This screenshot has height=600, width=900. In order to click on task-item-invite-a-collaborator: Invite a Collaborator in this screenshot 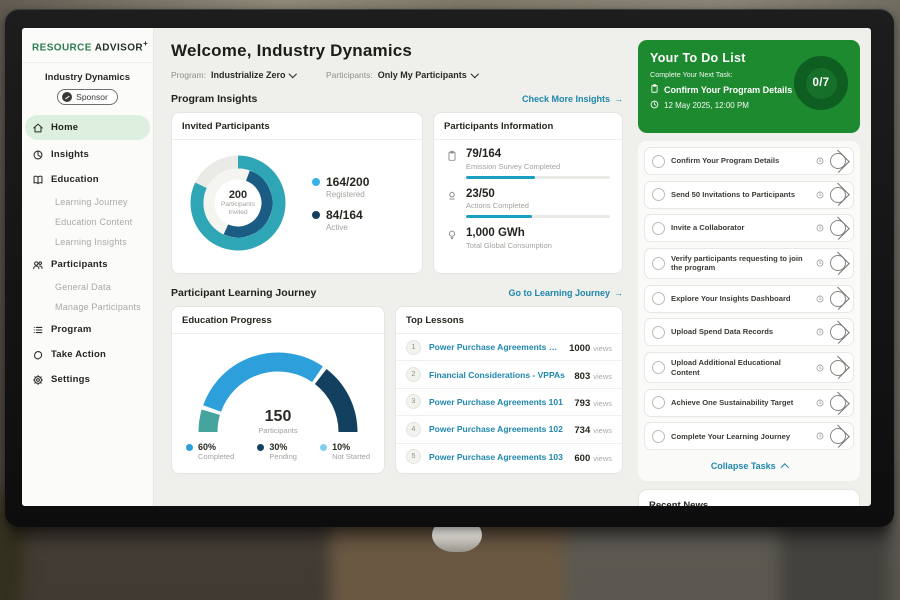, I will do `click(749, 228)`.